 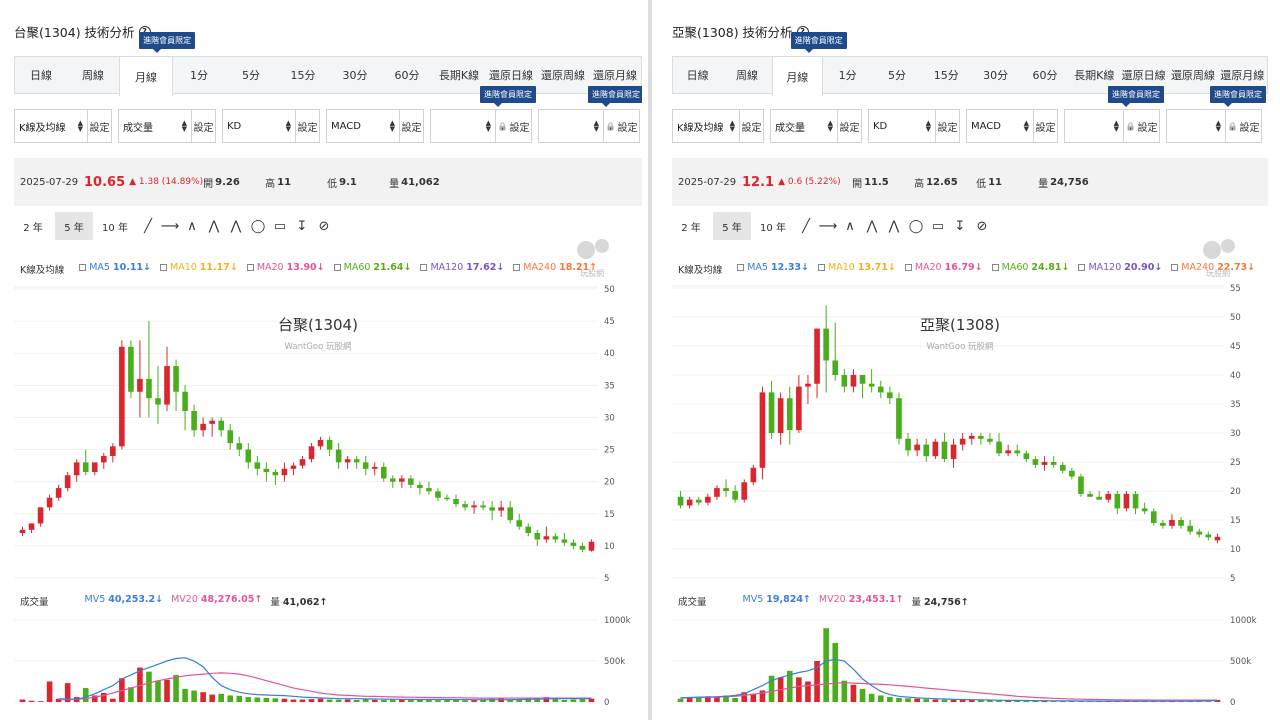 I want to click on ma-item: MA60 24.81↓, so click(x=1030, y=269).